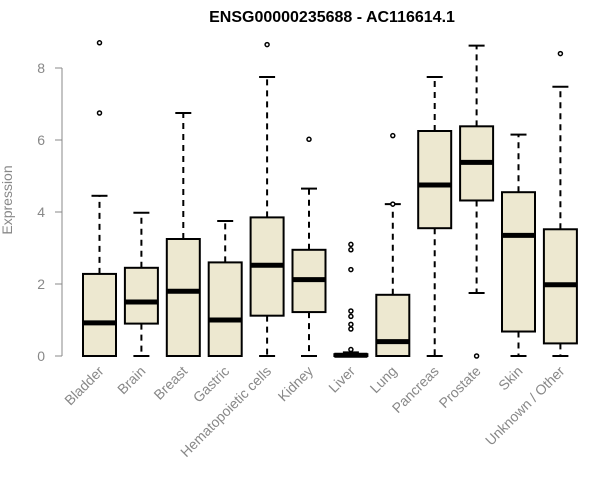 The height and width of the screenshot is (500, 600). What do you see at coordinates (41, 140) in the screenshot?
I see `y-tick-label: 6` at bounding box center [41, 140].